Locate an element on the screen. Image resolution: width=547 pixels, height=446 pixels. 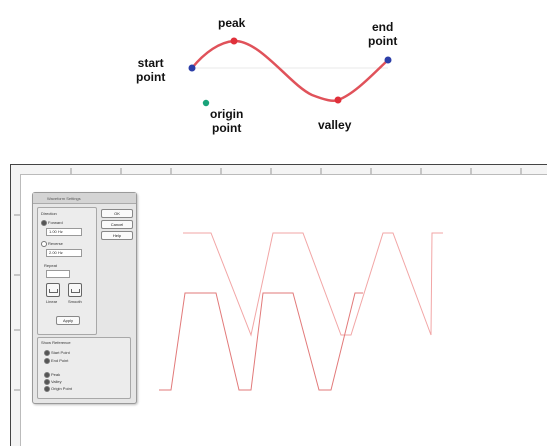
reverse-radio is located at coordinates (44, 244).